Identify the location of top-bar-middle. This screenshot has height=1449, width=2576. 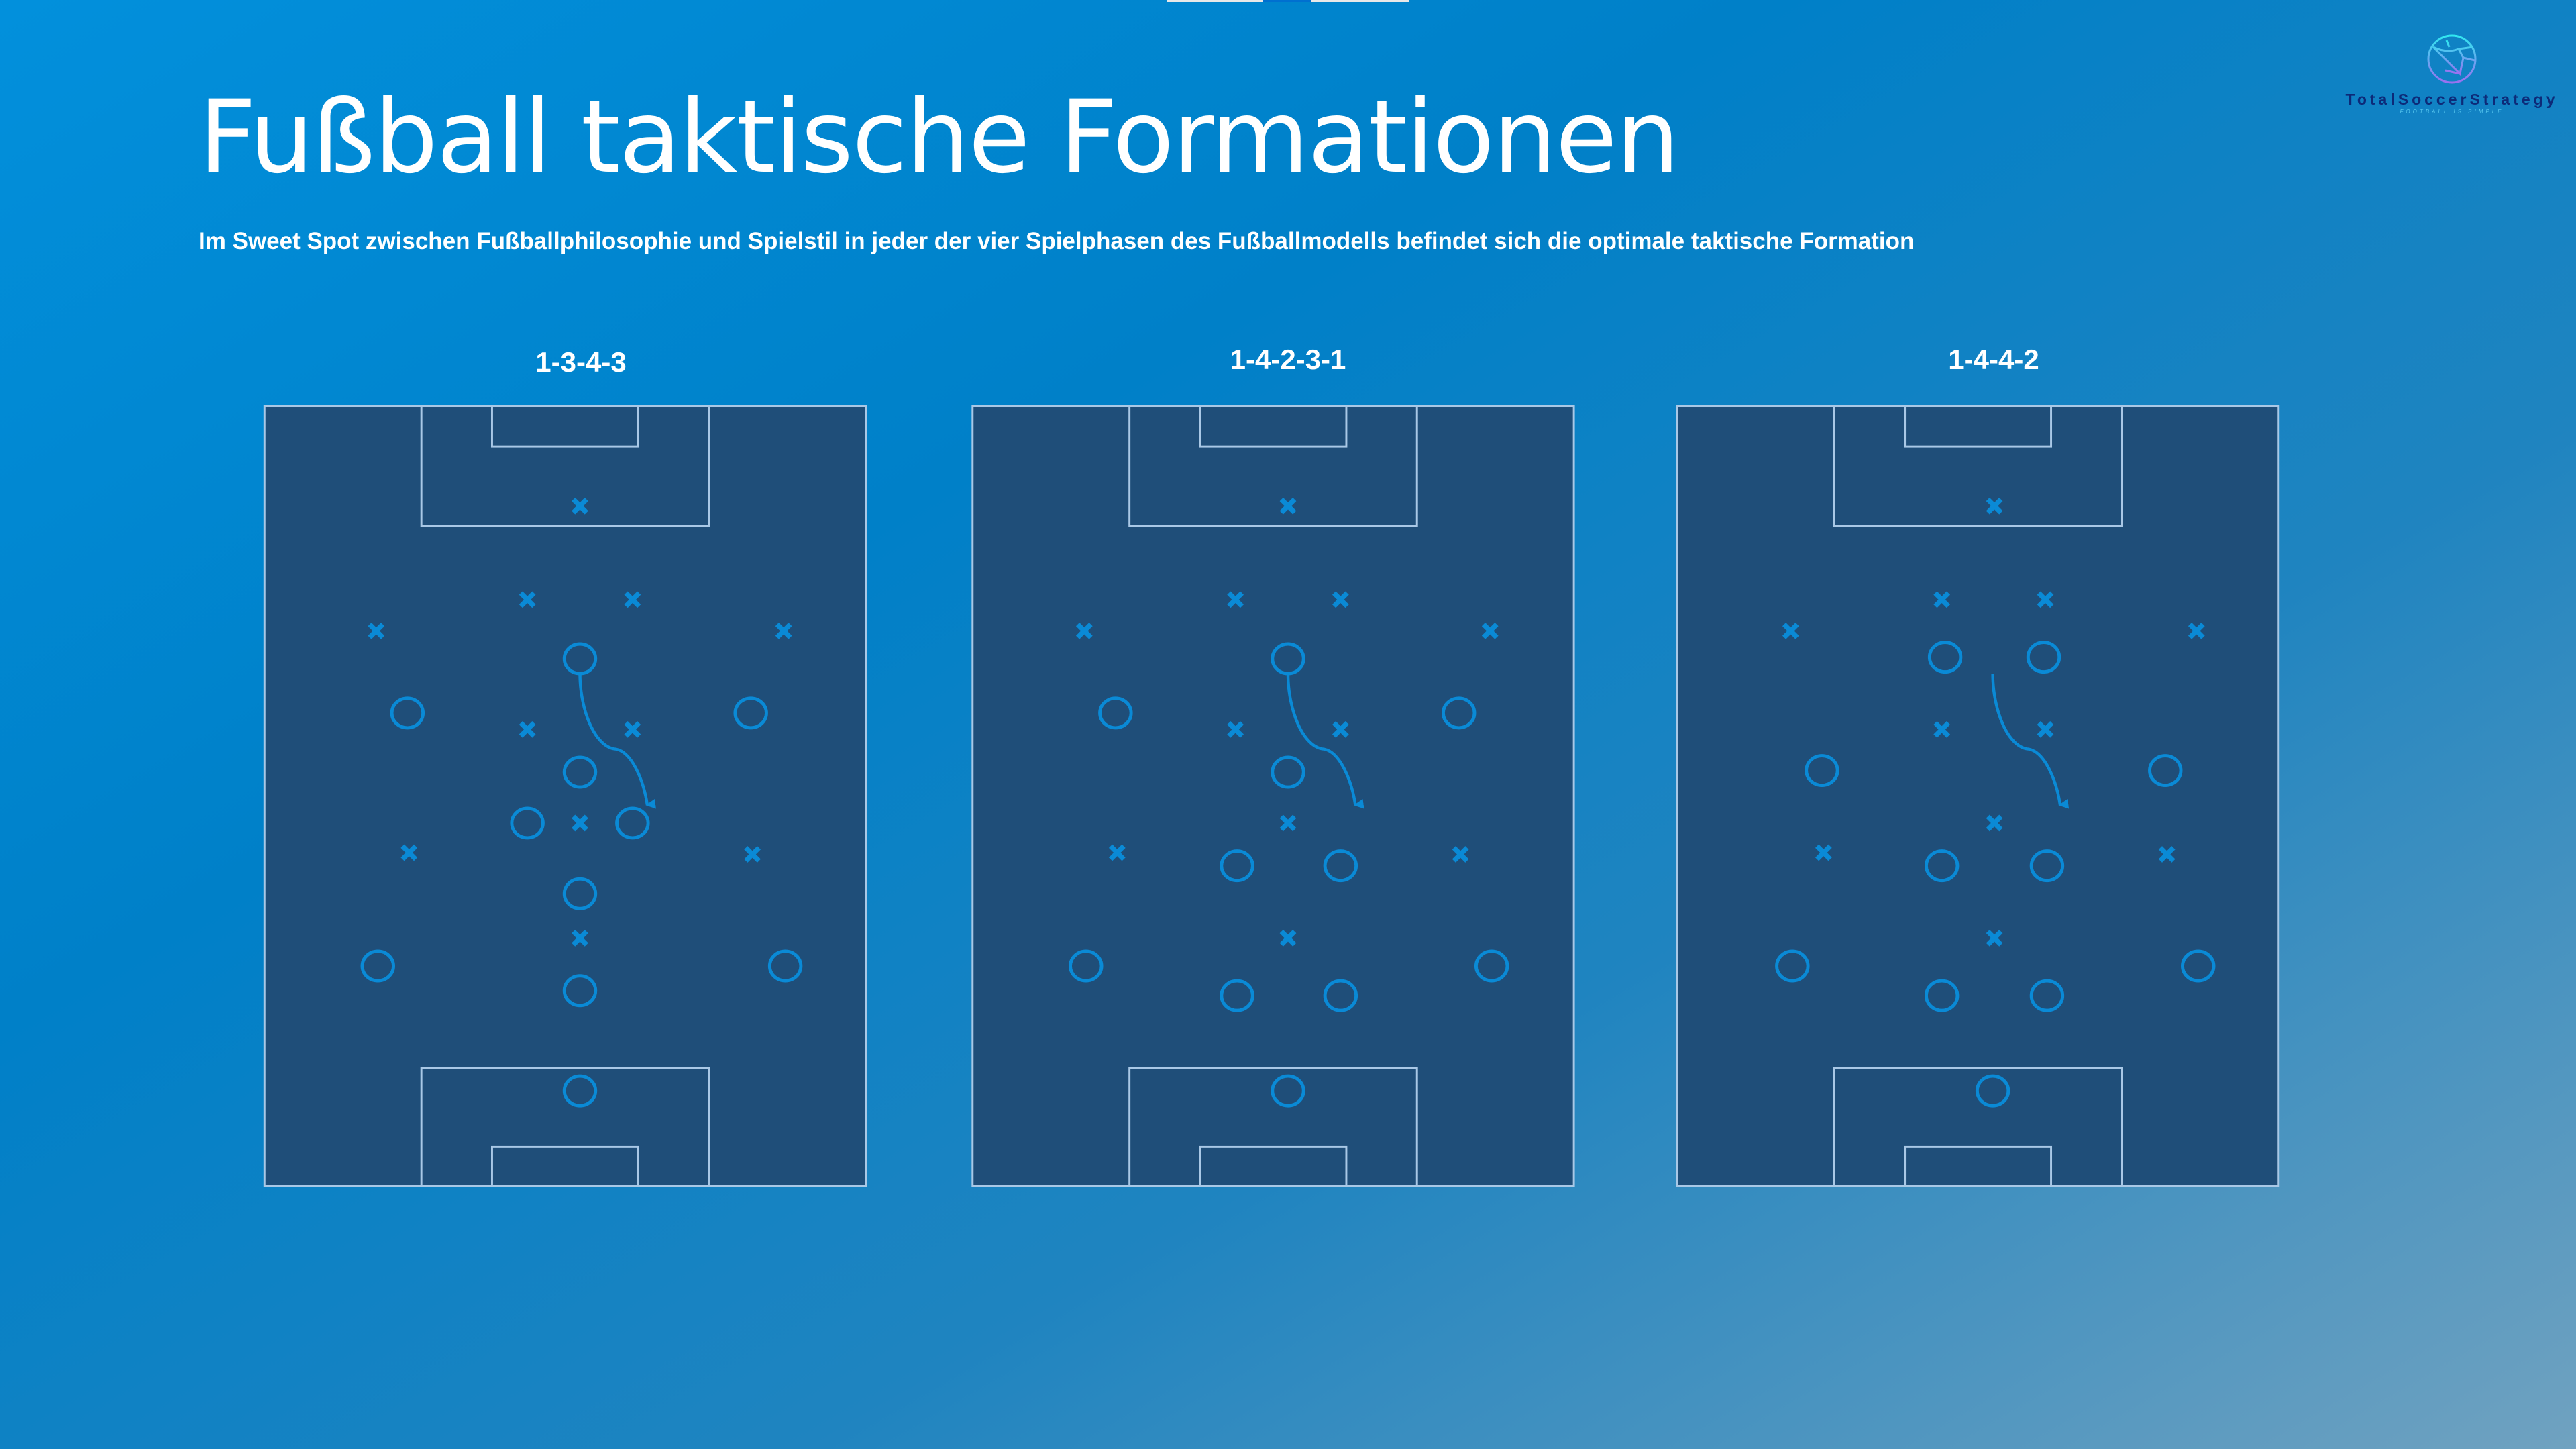
(1287, 1).